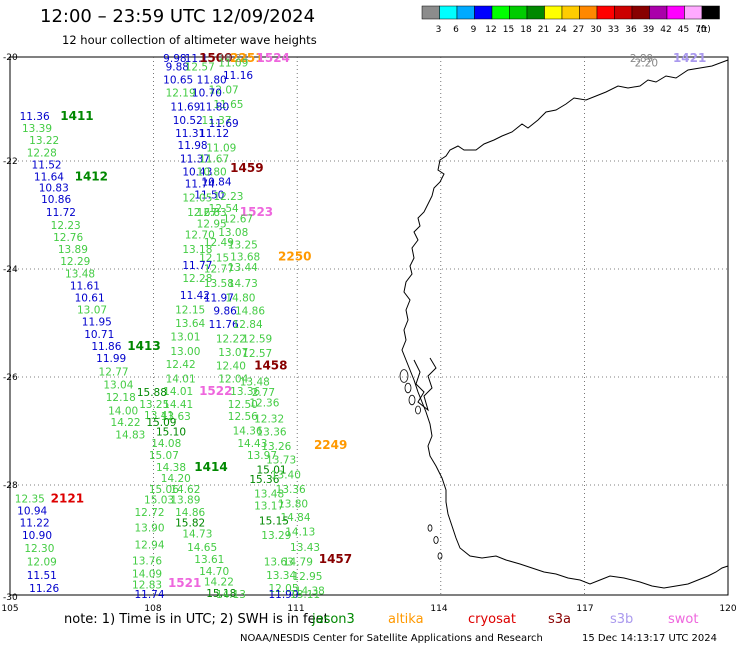 The image size is (740, 650). What do you see at coordinates (248, 432) in the screenshot?
I see `wave-height-label: 14.36` at bounding box center [248, 432].